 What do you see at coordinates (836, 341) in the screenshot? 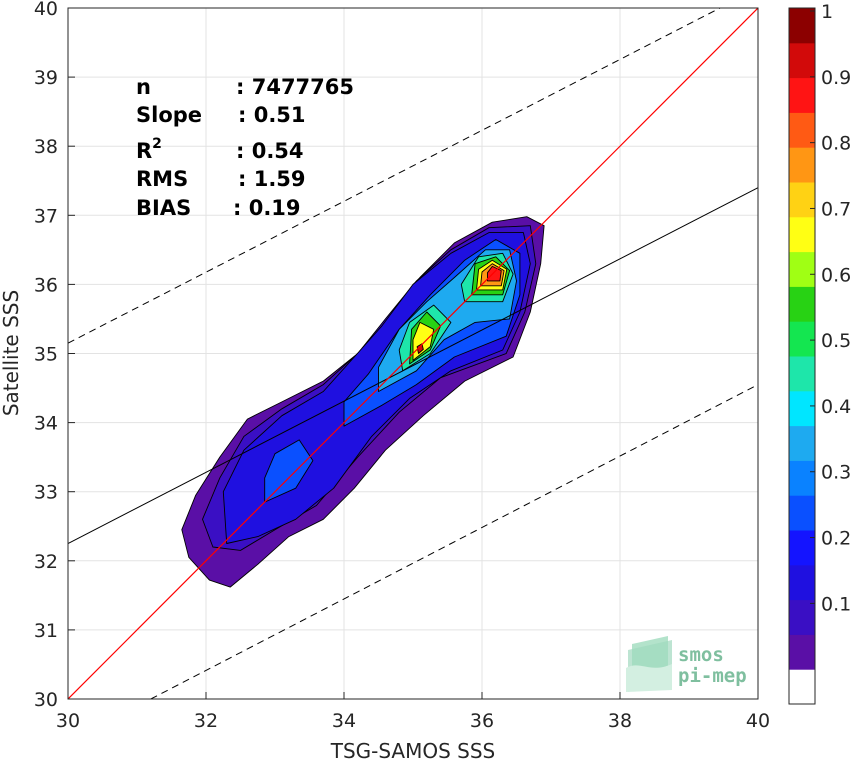
I see `colorbar-tick-label: 0.5` at bounding box center [836, 341].